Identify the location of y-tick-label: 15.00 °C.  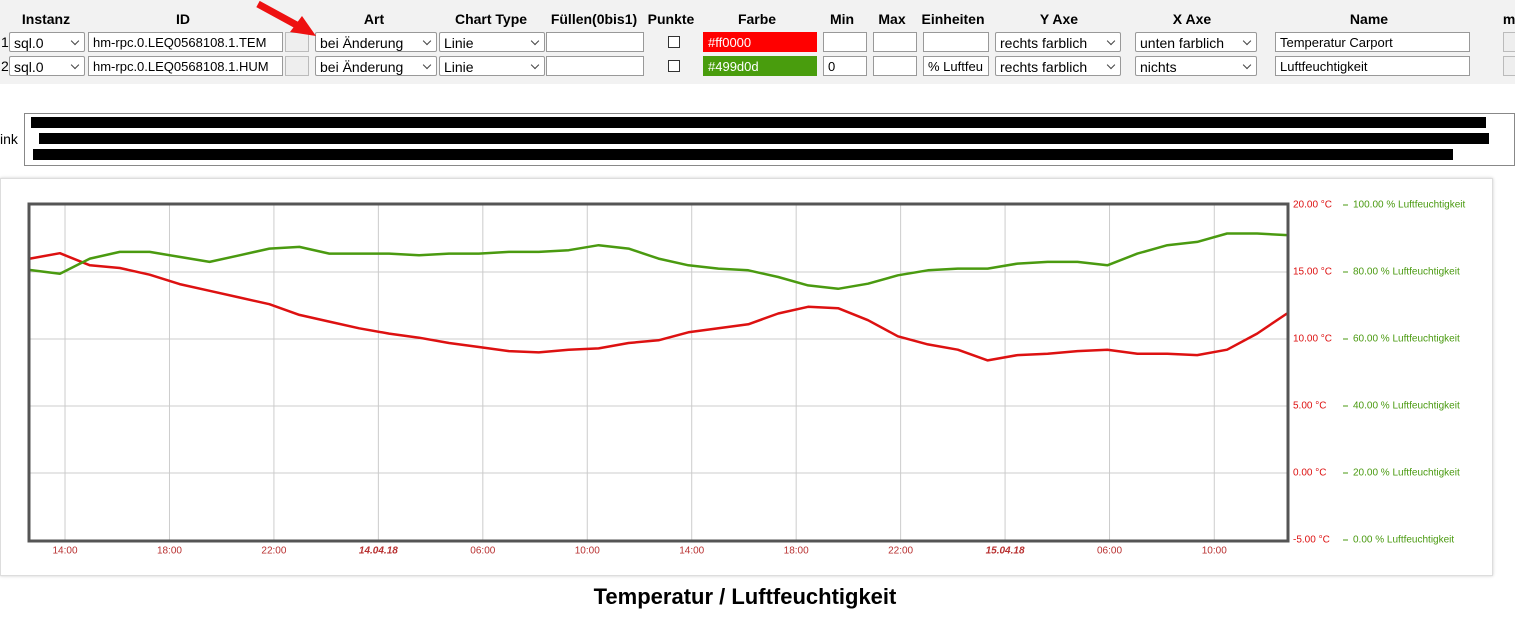
(1312, 272).